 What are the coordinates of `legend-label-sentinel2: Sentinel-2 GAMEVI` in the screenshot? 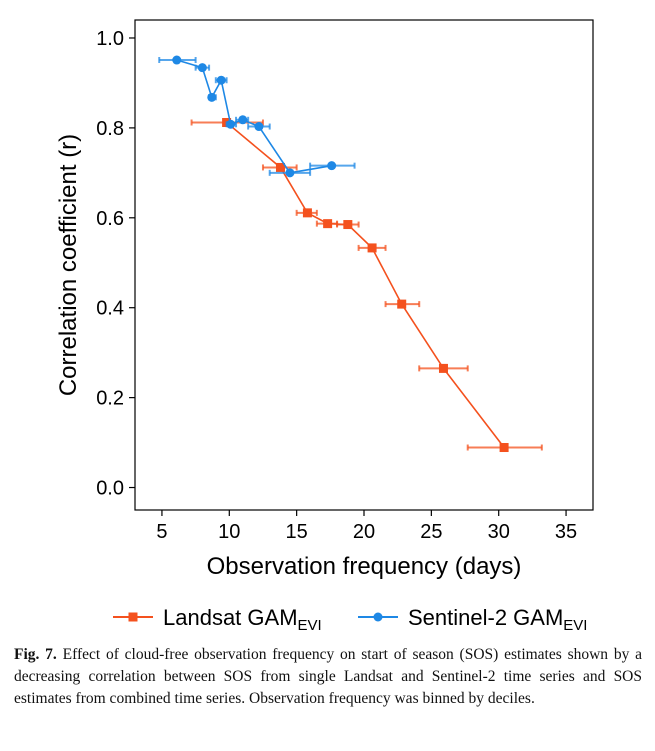 It's located at (497, 619).